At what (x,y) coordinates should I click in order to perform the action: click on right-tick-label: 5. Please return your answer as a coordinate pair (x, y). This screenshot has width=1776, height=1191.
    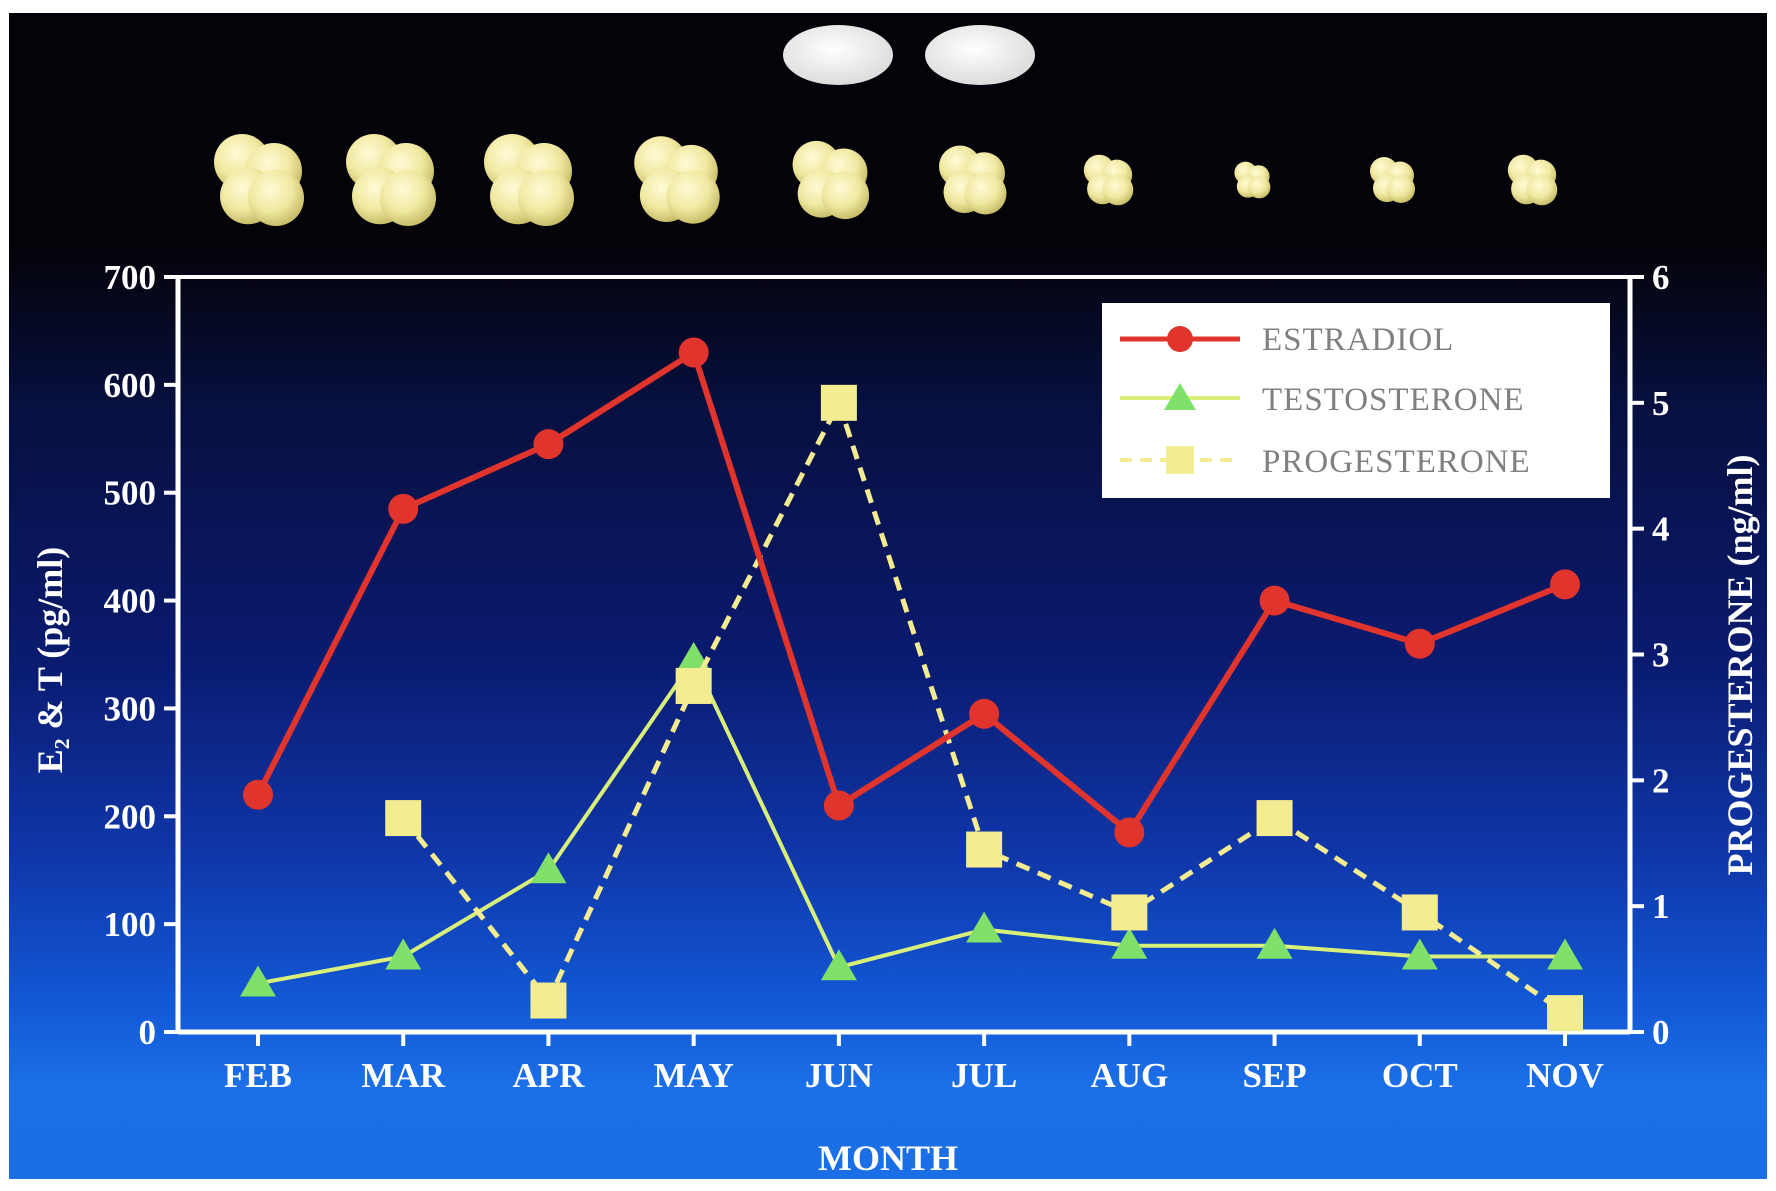
    Looking at the image, I should click on (1661, 403).